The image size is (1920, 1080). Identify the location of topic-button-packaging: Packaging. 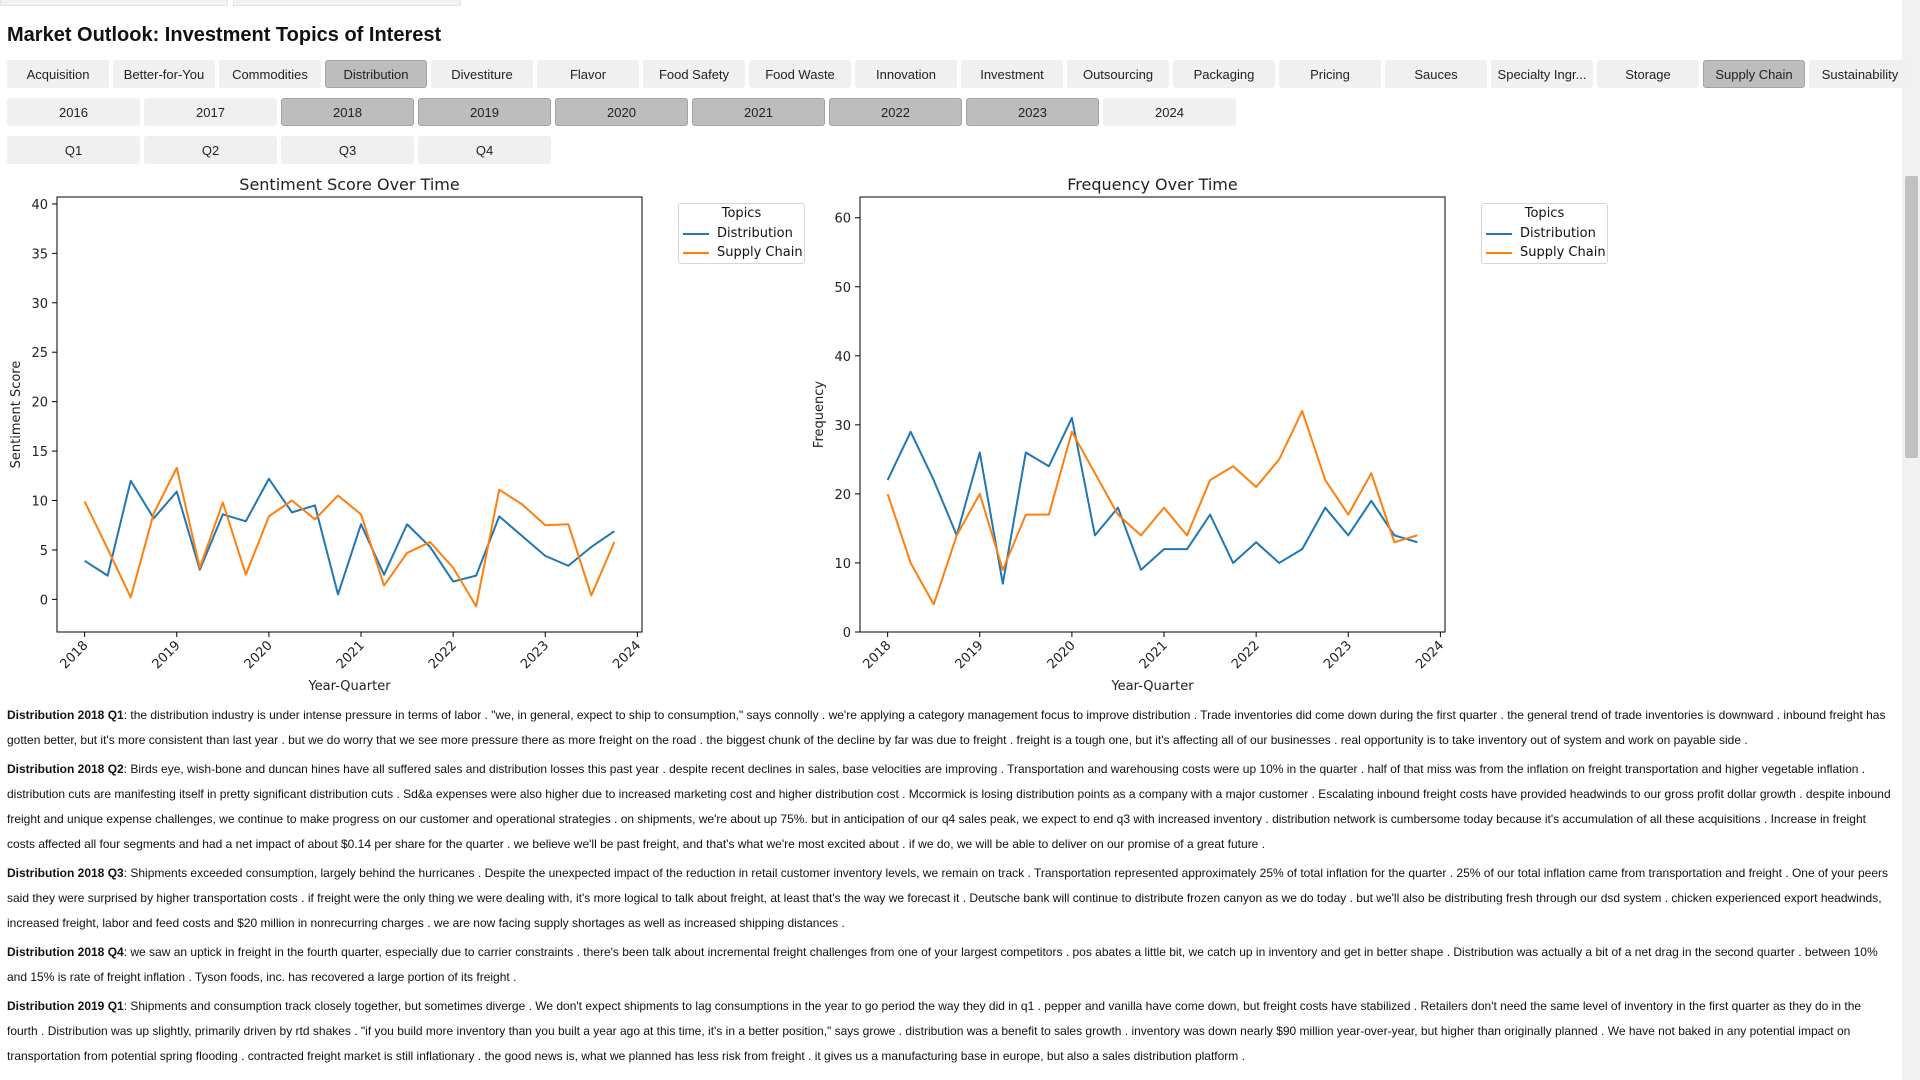
(1224, 74).